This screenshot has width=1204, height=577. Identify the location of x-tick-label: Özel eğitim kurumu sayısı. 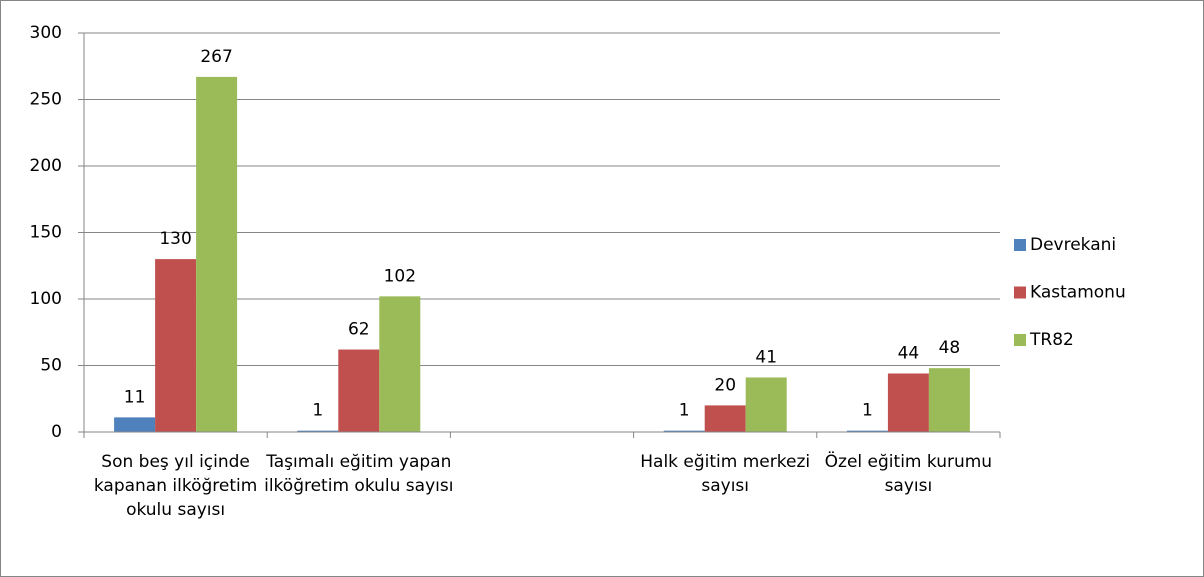
(908, 474).